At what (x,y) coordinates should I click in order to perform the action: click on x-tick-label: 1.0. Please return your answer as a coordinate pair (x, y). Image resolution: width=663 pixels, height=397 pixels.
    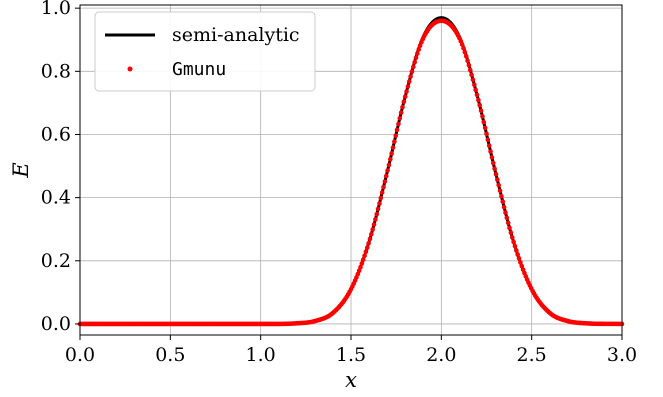
    Looking at the image, I should click on (261, 355).